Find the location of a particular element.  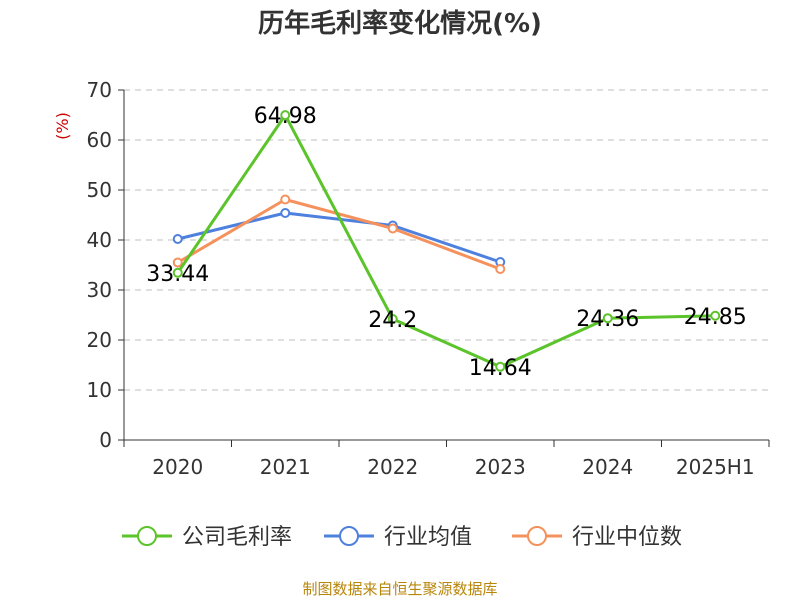

y-tick-label: 20 is located at coordinates (99, 340).